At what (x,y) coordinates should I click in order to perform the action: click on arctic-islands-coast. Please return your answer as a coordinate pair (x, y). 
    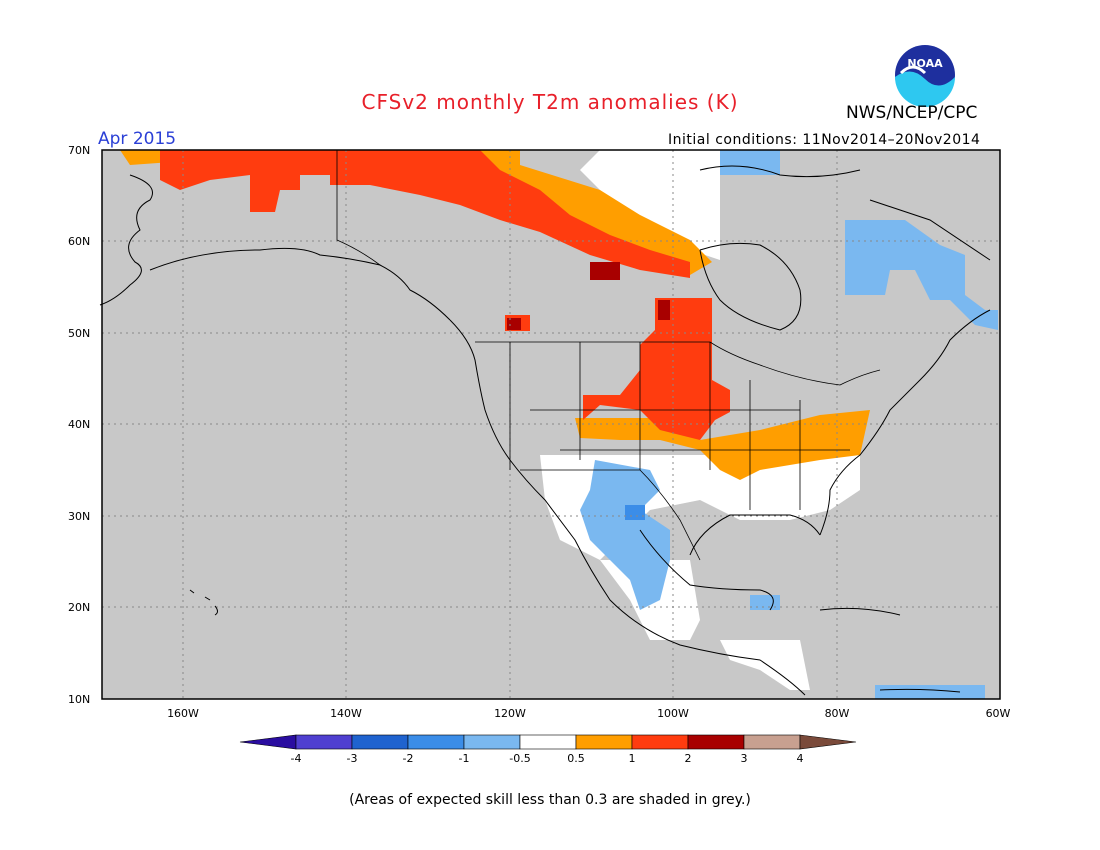
    Looking at the image, I should click on (845, 213).